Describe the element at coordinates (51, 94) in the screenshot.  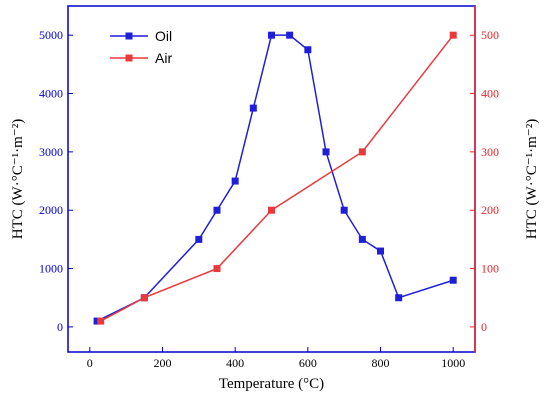
I see `left-y-tick-label: 4000` at that location.